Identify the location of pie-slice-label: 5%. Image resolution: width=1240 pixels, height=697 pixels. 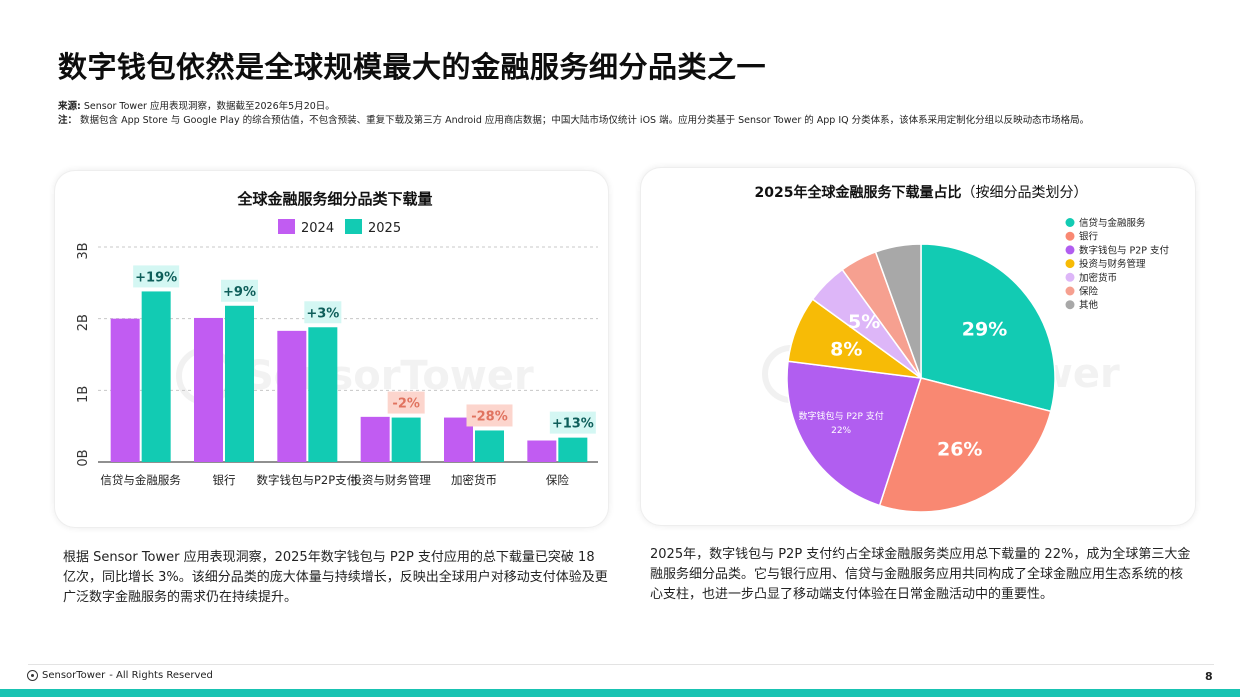
(864, 322).